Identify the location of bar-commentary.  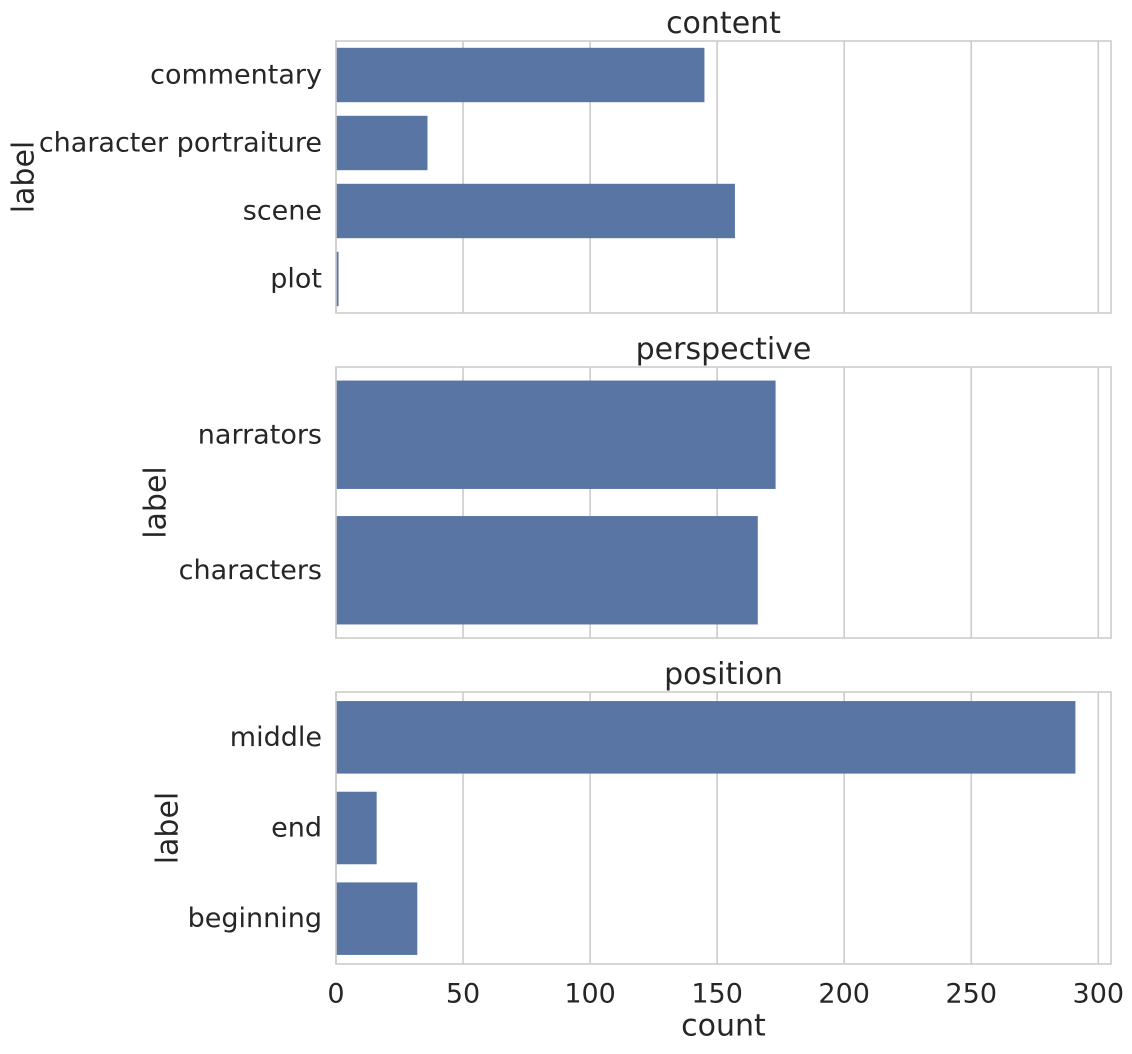
(520, 75).